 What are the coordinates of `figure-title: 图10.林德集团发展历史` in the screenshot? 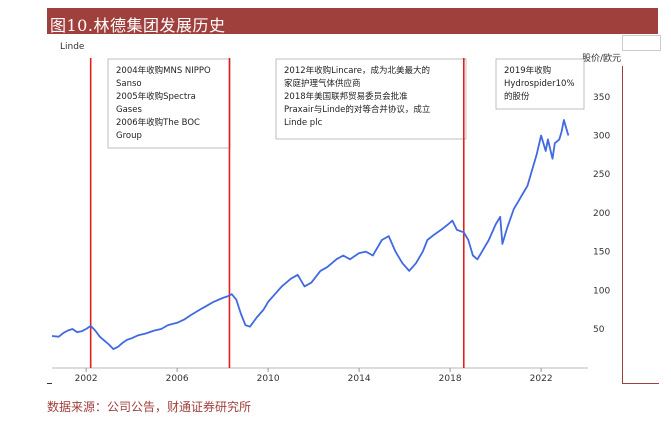 It's located at (138, 25).